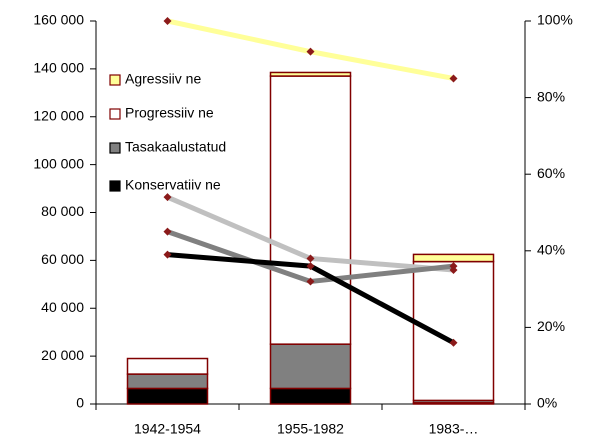 This screenshot has width=598, height=441. What do you see at coordinates (58, 163) in the screenshot?
I see `y-tick-label: 100 000` at bounding box center [58, 163].